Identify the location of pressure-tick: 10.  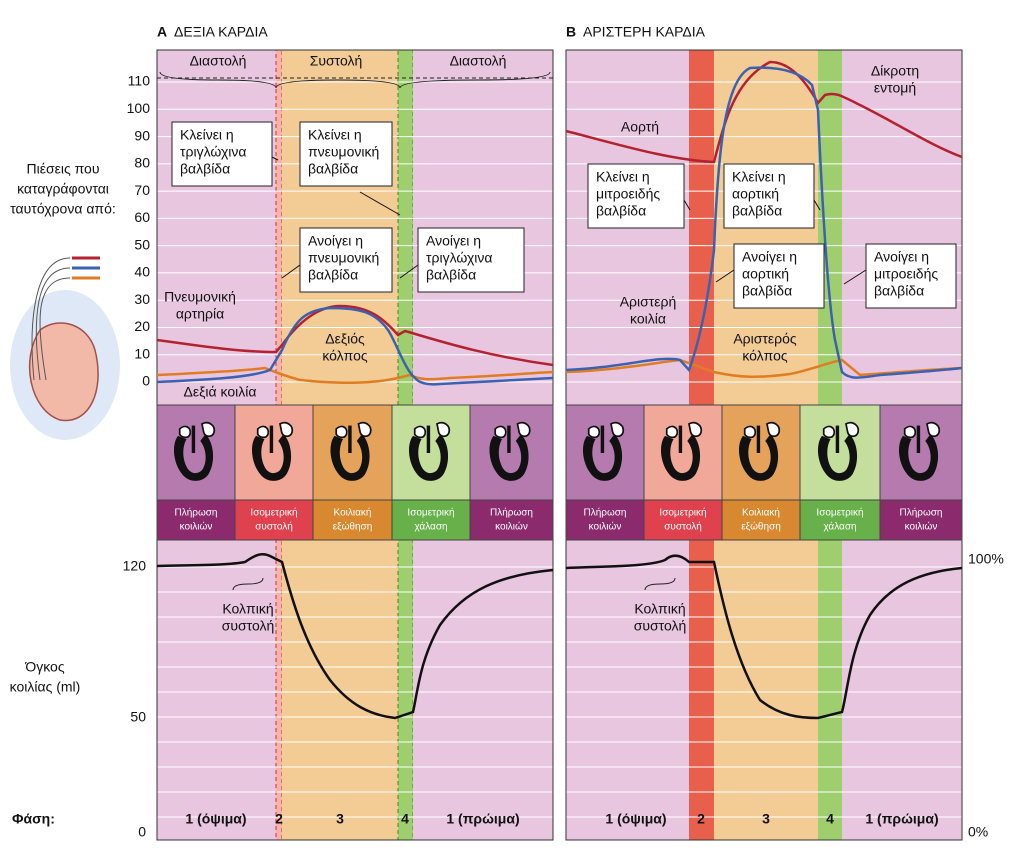
(142, 353).